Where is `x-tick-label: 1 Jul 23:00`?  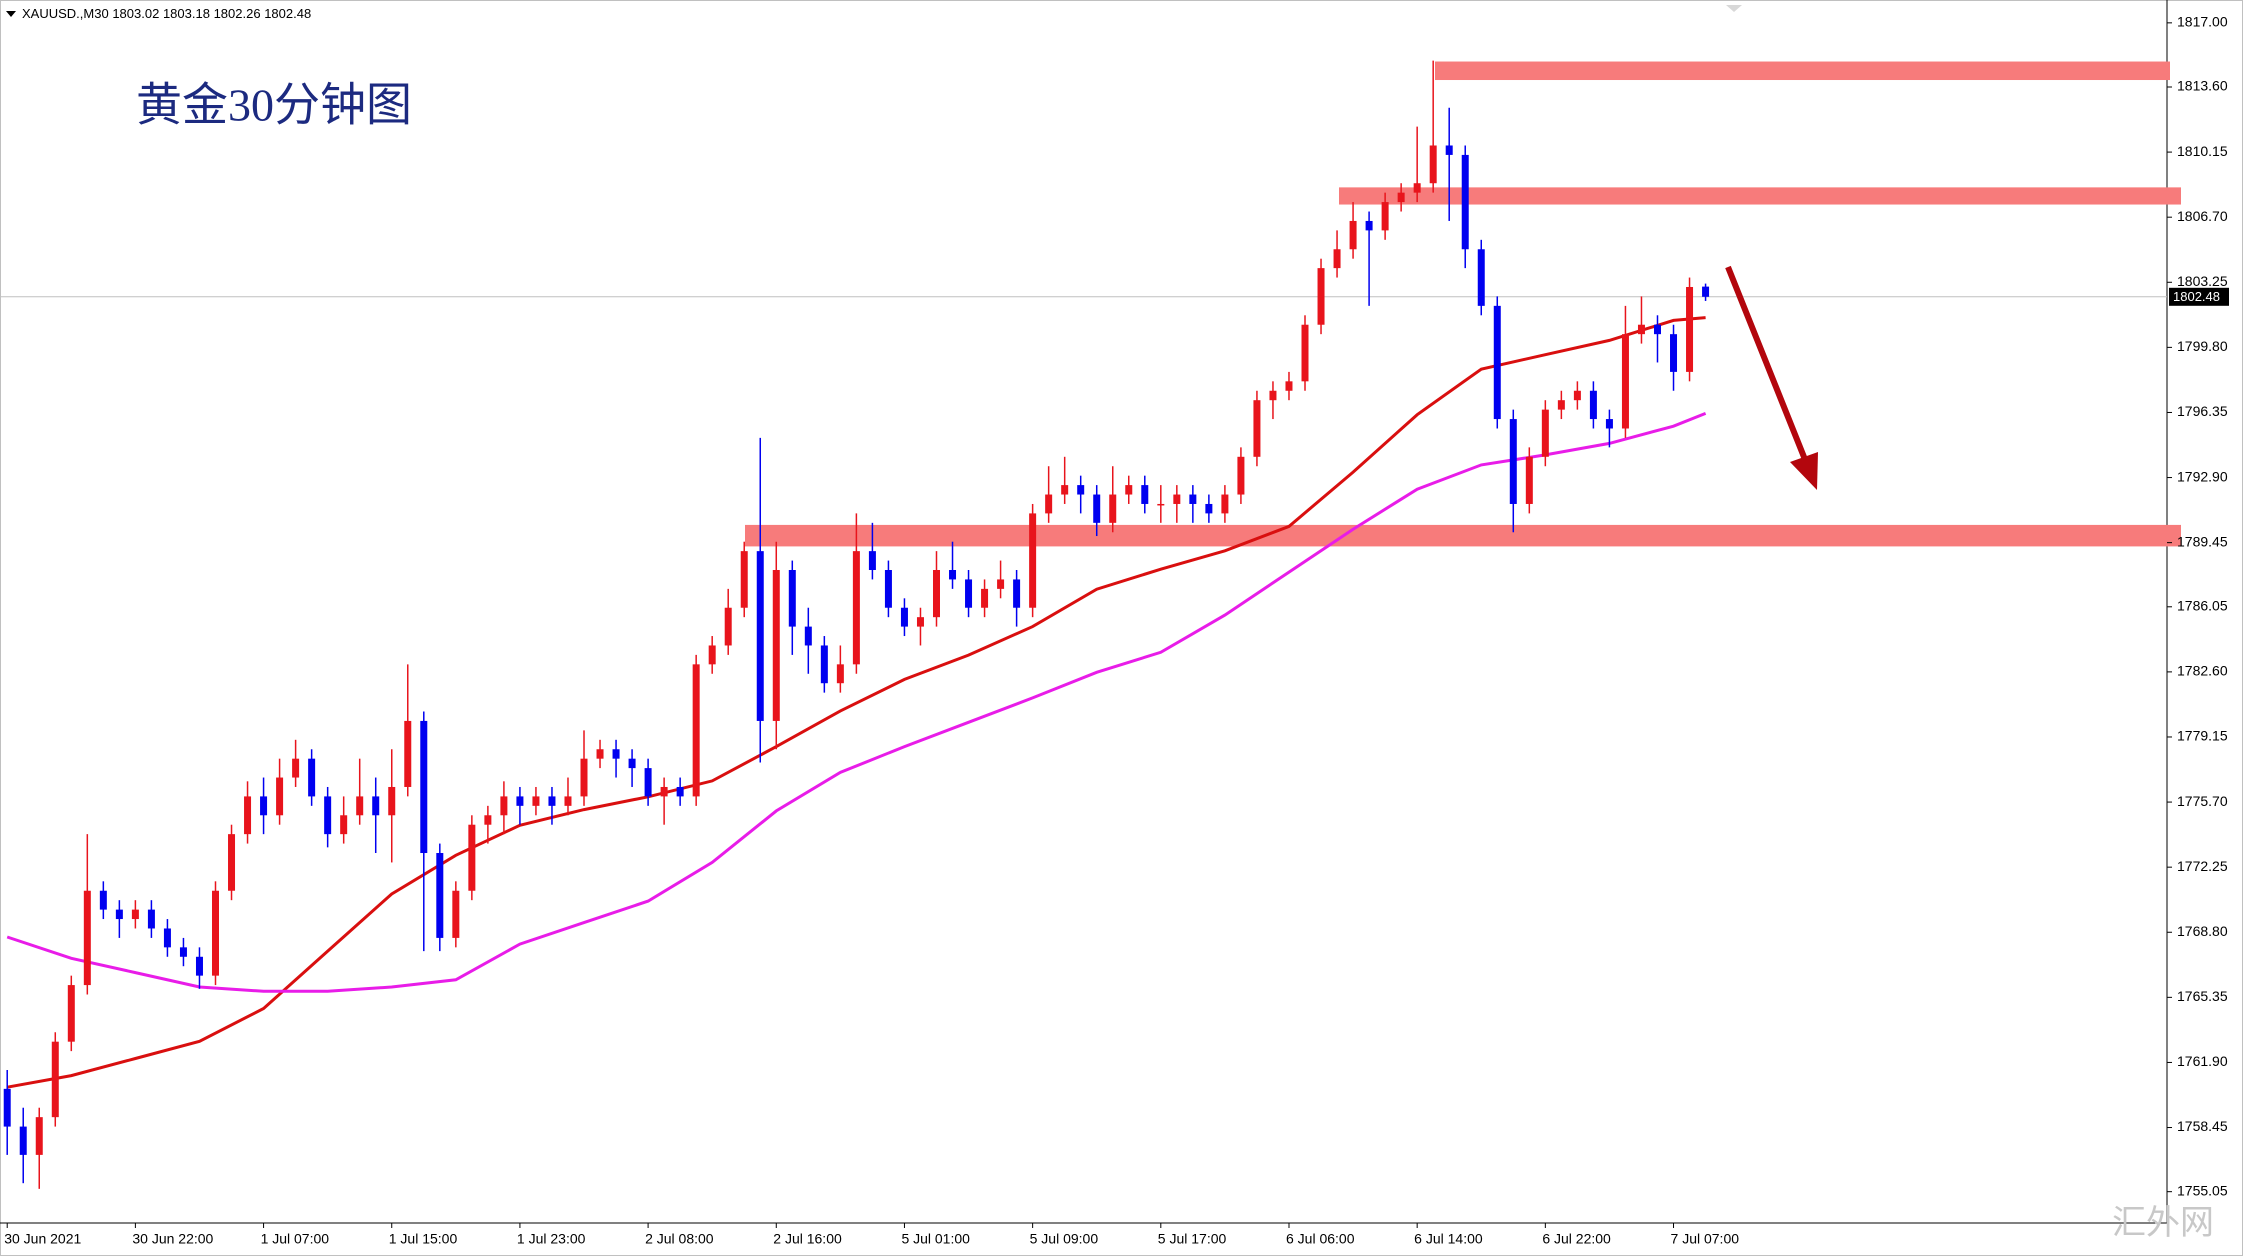
x-tick-label: 1 Jul 23:00 is located at coordinates (551, 1239).